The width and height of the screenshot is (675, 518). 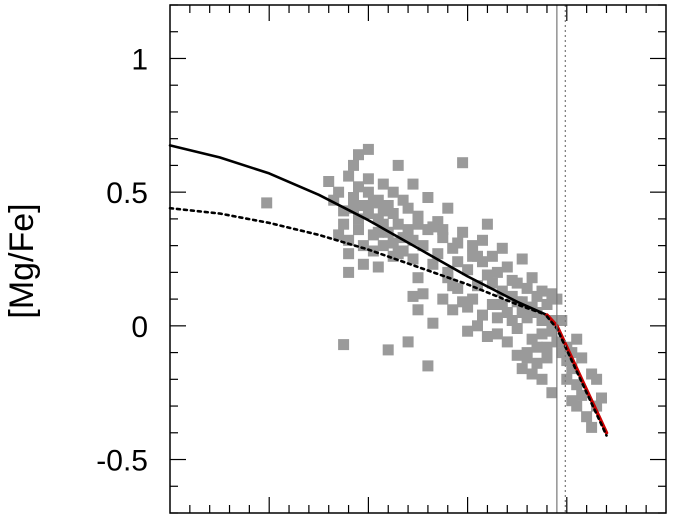 What do you see at coordinates (561, 259) in the screenshot?
I see `reference-lines` at bounding box center [561, 259].